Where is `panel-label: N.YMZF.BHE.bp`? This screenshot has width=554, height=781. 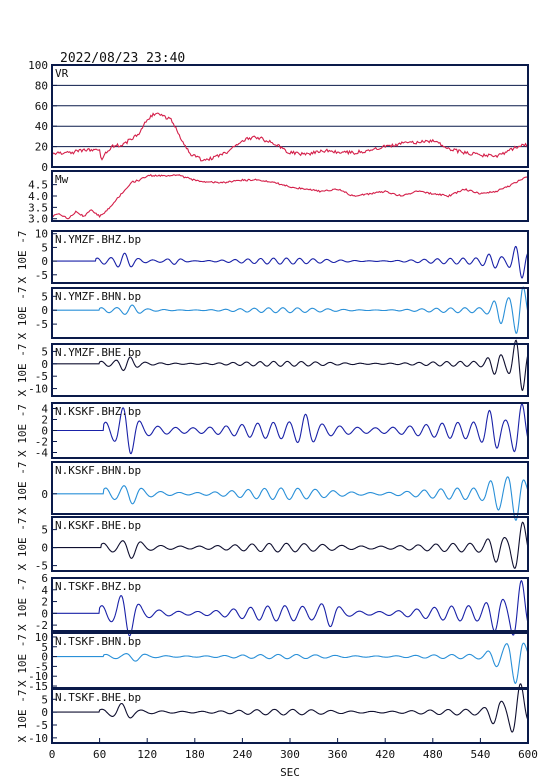 panel-label: N.YMZF.BHE.bp is located at coordinates (98, 352).